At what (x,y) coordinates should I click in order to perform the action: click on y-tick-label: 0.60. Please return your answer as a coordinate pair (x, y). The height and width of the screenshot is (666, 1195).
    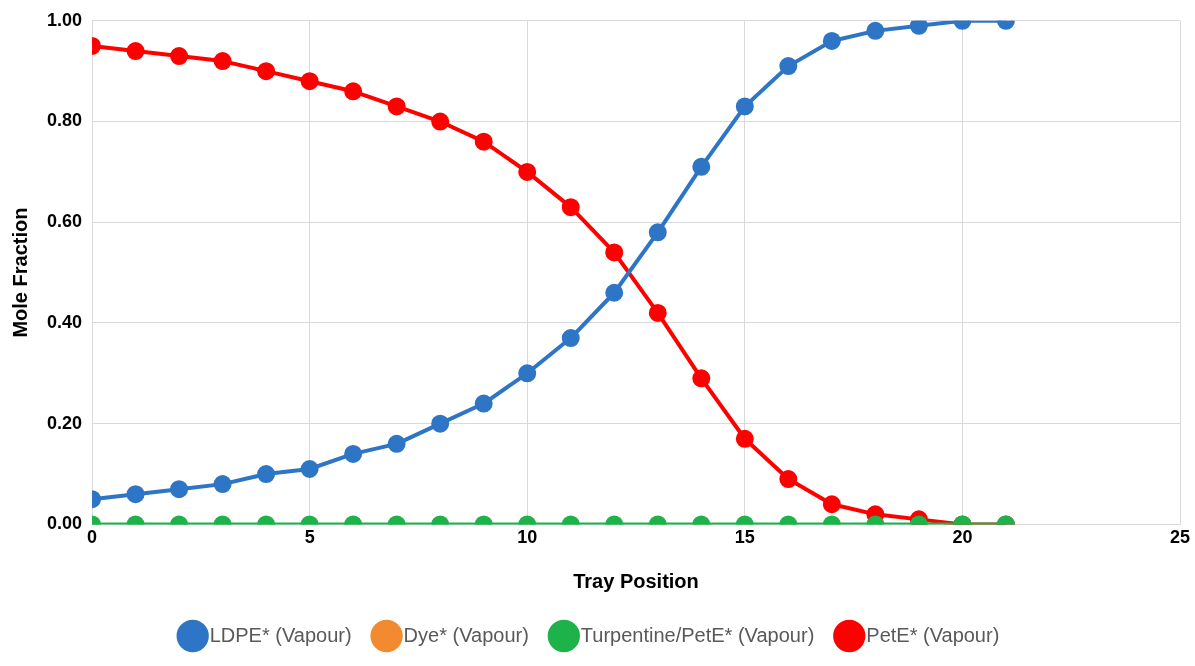
    Looking at the image, I should click on (64, 221).